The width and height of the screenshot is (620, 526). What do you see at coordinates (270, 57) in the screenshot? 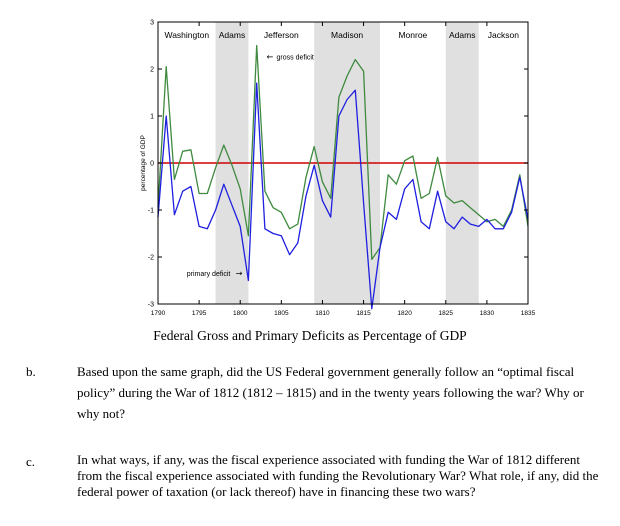
I see `annotation-arrow: ←` at bounding box center [270, 57].